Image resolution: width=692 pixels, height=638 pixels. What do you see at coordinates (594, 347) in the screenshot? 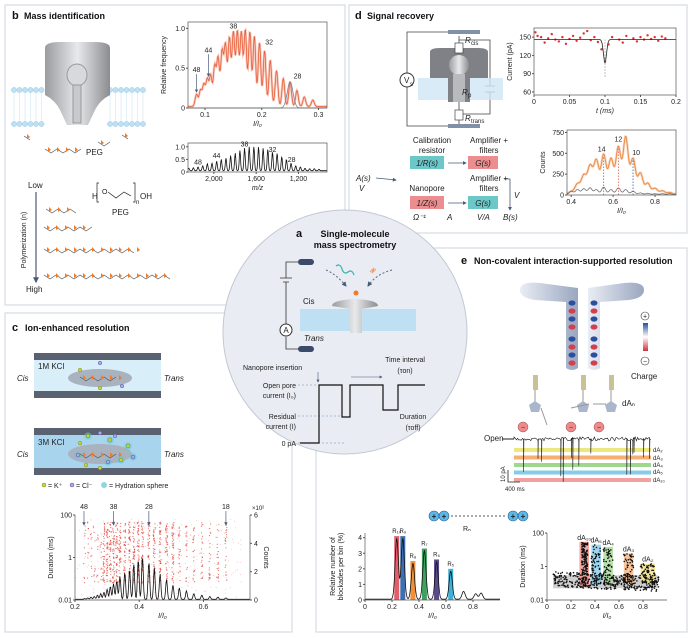
I see `pore-charge` at bounding box center [594, 347].